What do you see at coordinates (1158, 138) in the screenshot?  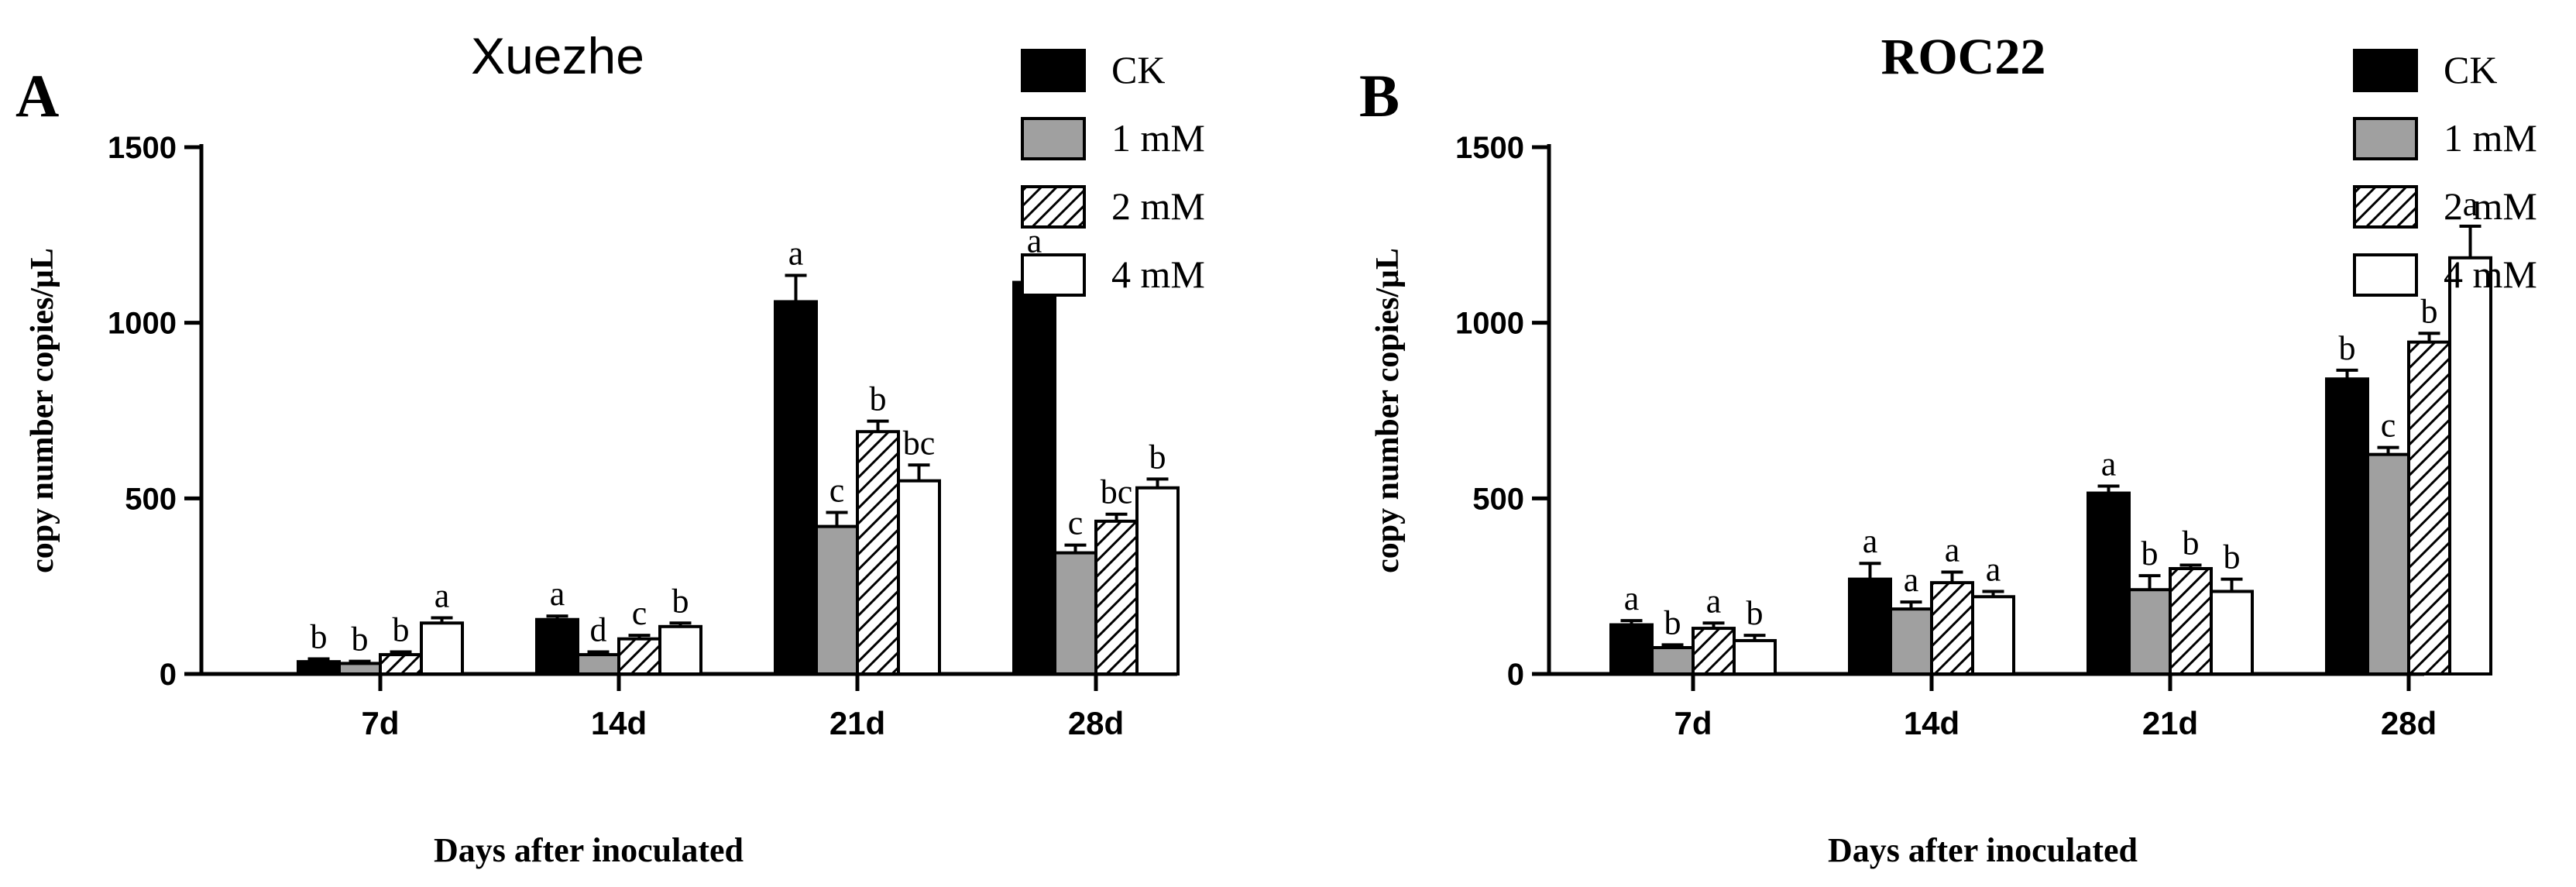 I see `legend-label: 1 mM` at bounding box center [1158, 138].